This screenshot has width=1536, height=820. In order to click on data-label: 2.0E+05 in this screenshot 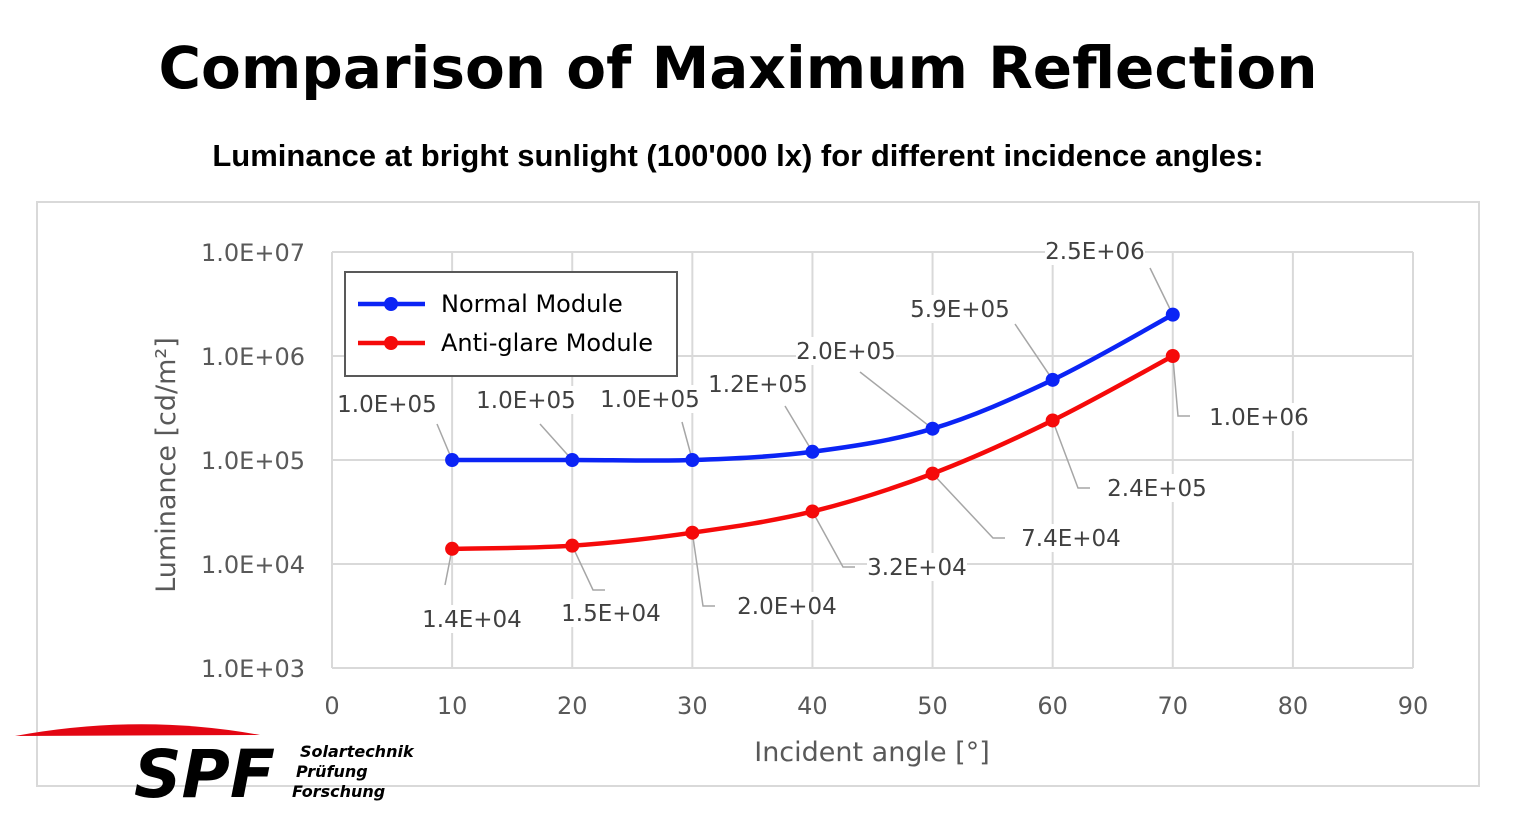, I will do `click(846, 352)`.